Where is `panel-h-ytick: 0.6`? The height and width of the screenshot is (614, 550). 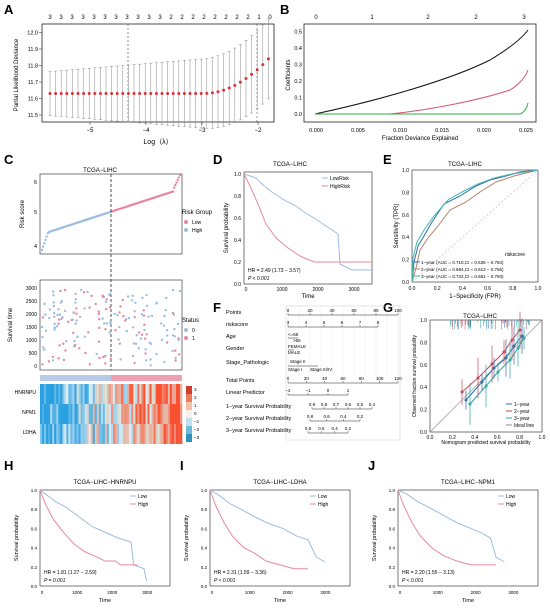
panel-h-ytick: 0.6 is located at coordinates (34, 528).